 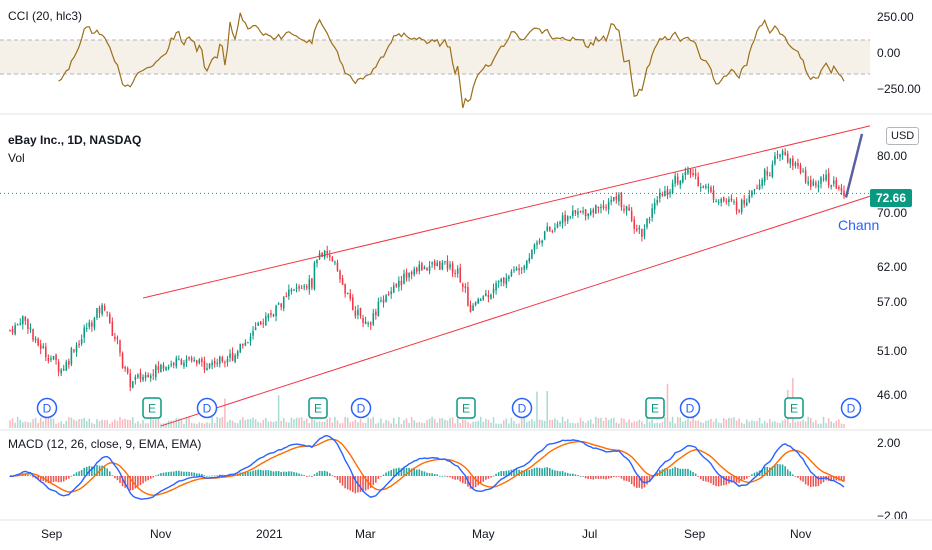 What do you see at coordinates (851, 408) in the screenshot?
I see `dividend-marker-circle` at bounding box center [851, 408].